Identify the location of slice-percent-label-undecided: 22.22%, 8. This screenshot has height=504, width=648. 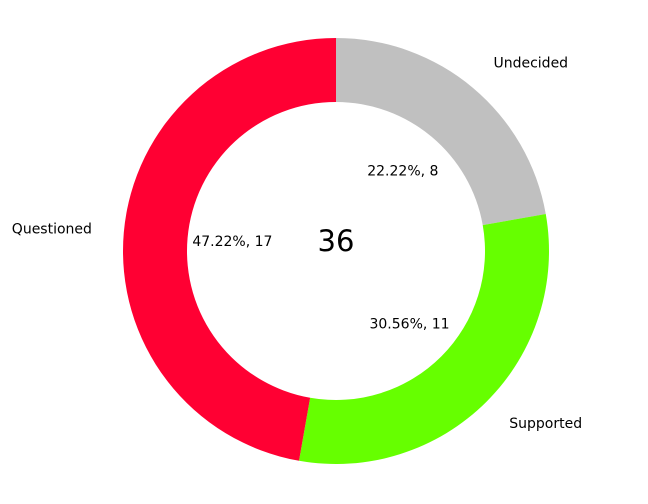
(402, 171).